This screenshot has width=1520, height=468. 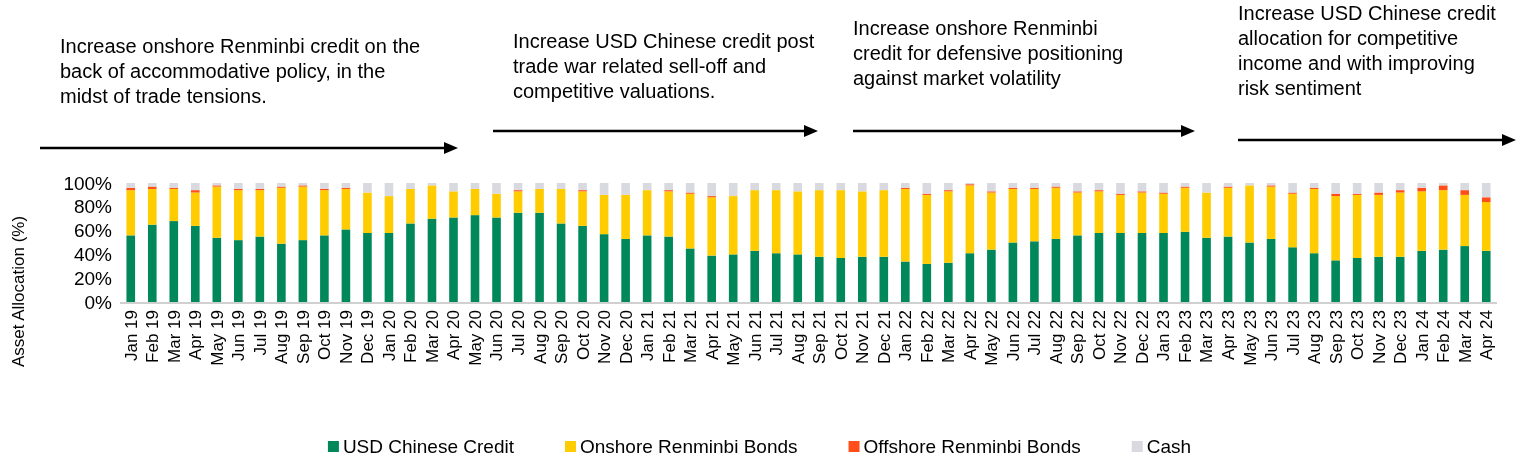 I want to click on x-tick-label: Jun 22, so click(x=1013, y=336).